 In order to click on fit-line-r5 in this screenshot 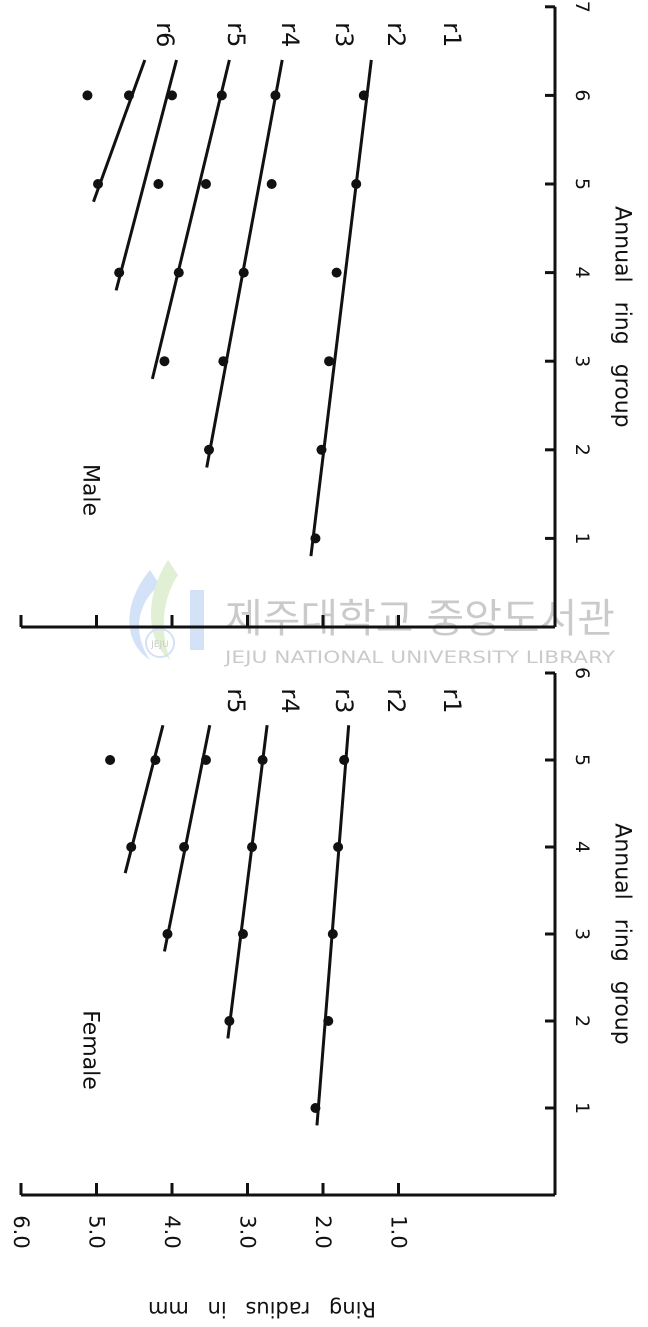, I will do `click(119, 131)`.